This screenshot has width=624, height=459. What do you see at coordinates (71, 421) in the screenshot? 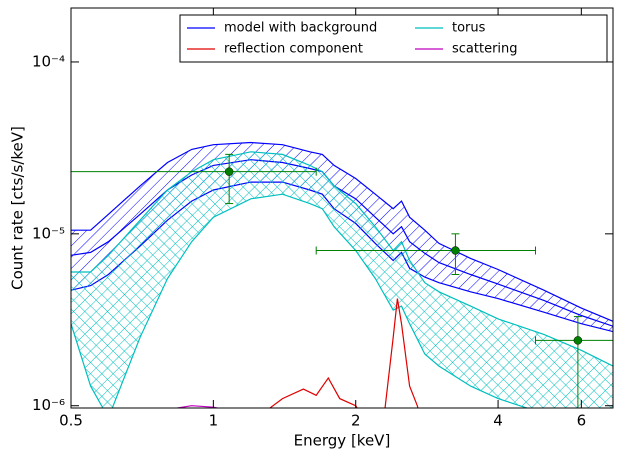
I see `x-tick-label: 0.5` at bounding box center [71, 421].